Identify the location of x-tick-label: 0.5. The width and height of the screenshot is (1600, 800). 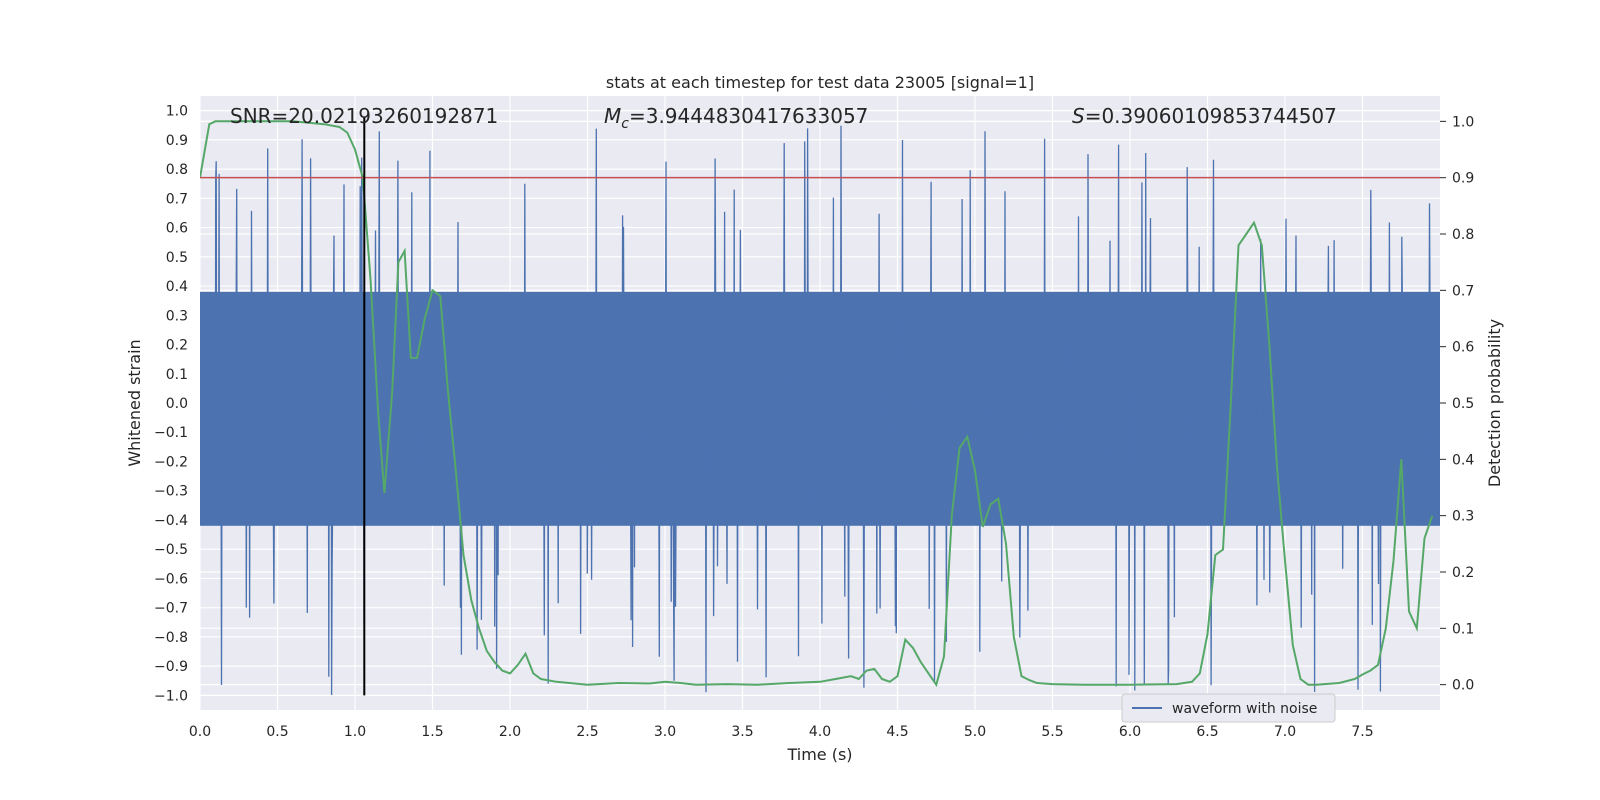
(277, 732).